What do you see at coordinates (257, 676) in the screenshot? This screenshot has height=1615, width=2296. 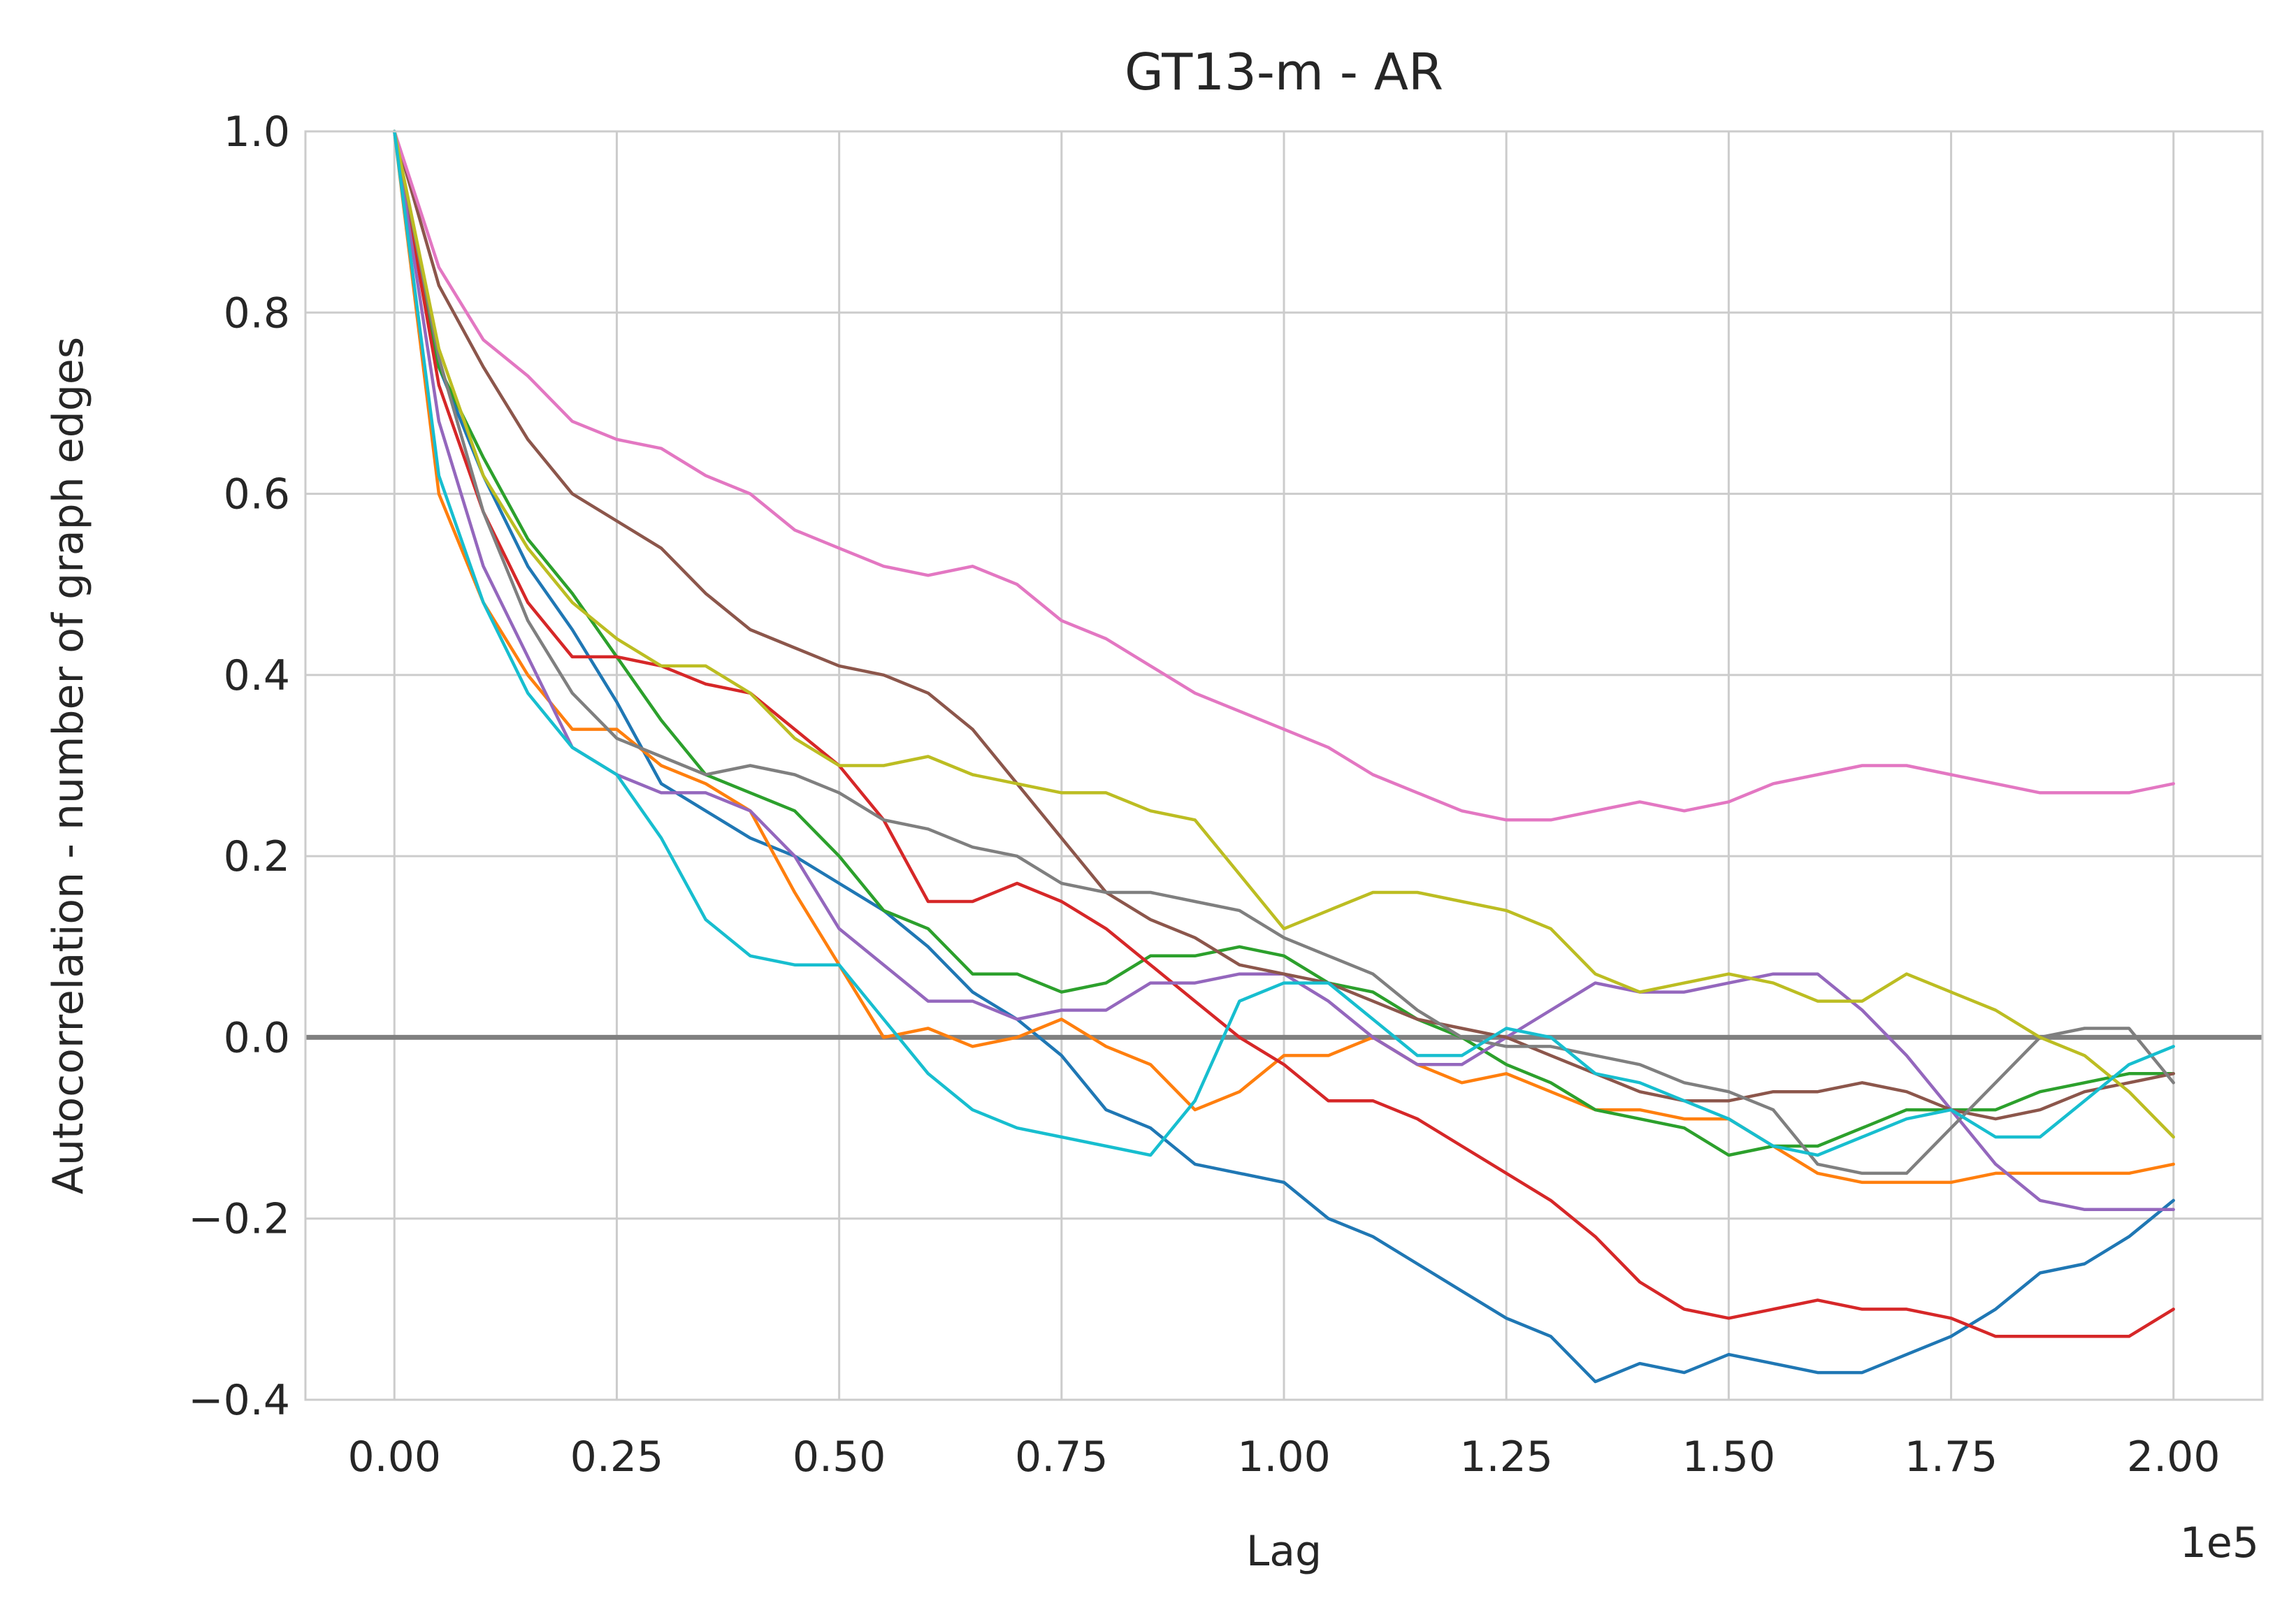 I see `y-tick-label: 0.4` at bounding box center [257, 676].